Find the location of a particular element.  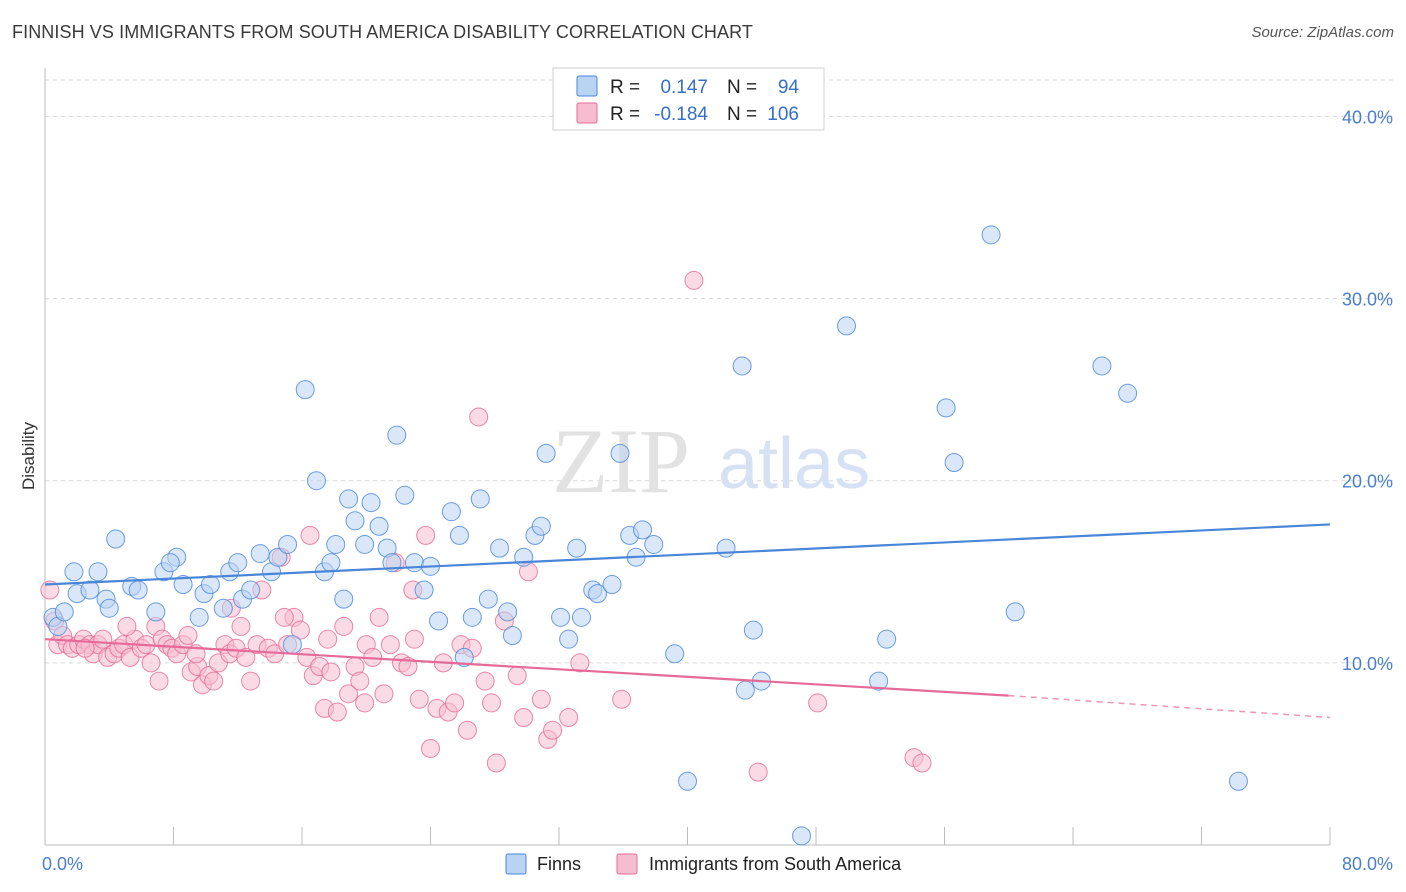

legend-n-label-1: N = is located at coordinates (742, 87).